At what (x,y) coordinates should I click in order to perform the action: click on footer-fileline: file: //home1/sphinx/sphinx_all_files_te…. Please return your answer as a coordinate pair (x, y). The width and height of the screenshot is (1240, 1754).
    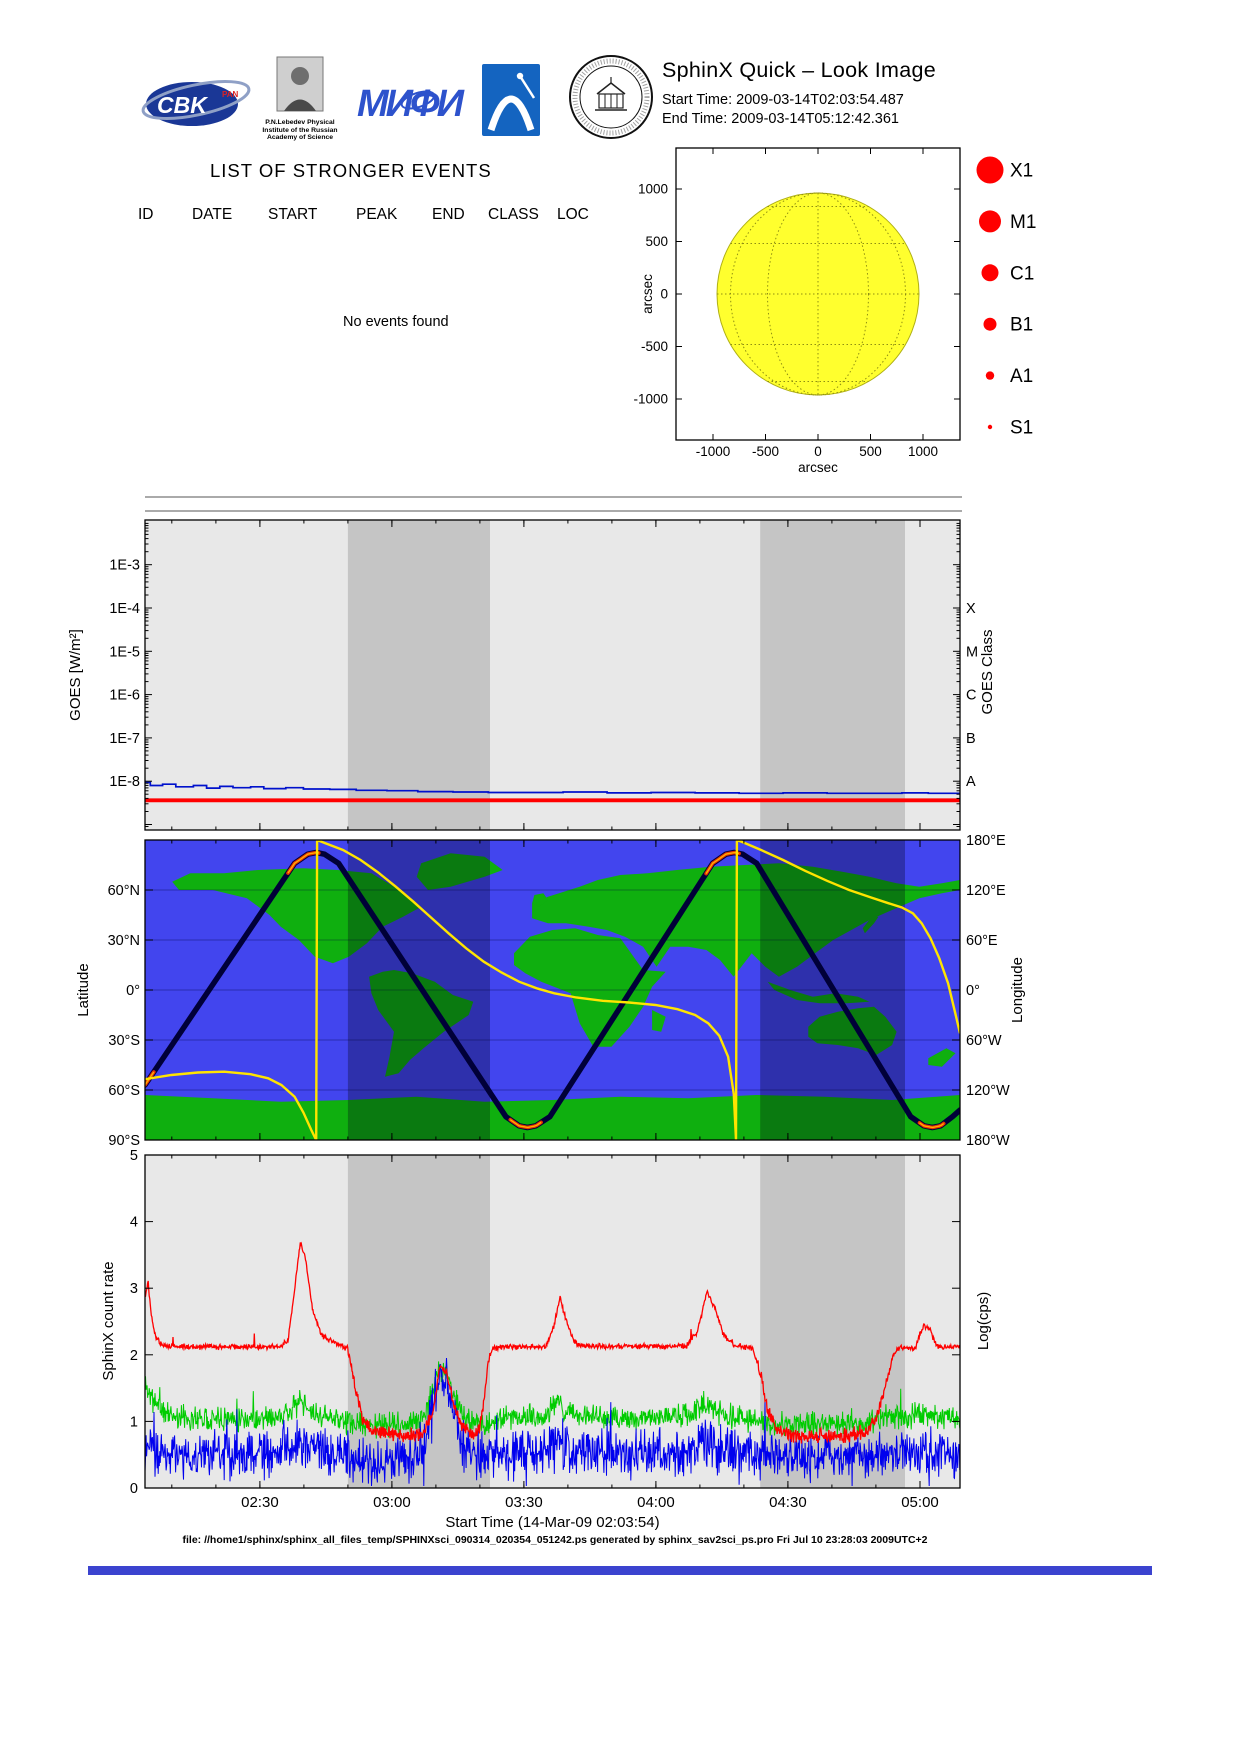
    Looking at the image, I should click on (555, 1540).